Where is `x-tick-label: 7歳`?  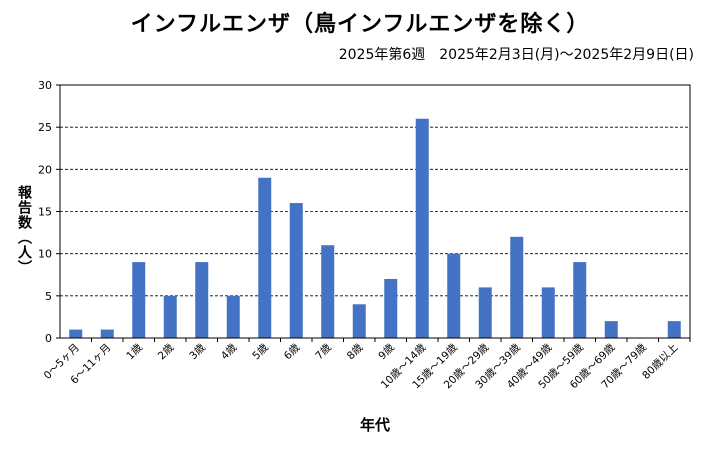 x-tick-label: 7歳 is located at coordinates (323, 351).